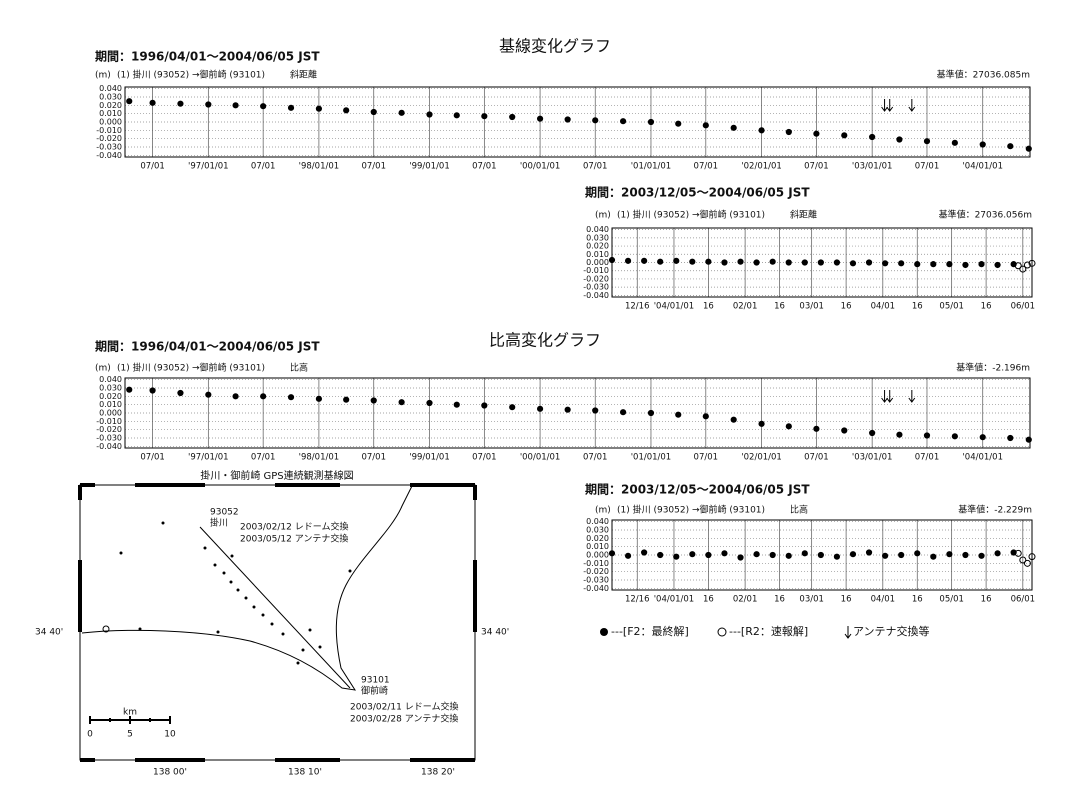  Describe the element at coordinates (811, 307) in the screenshot. I see `x-tick-label: 03/01` at that location.